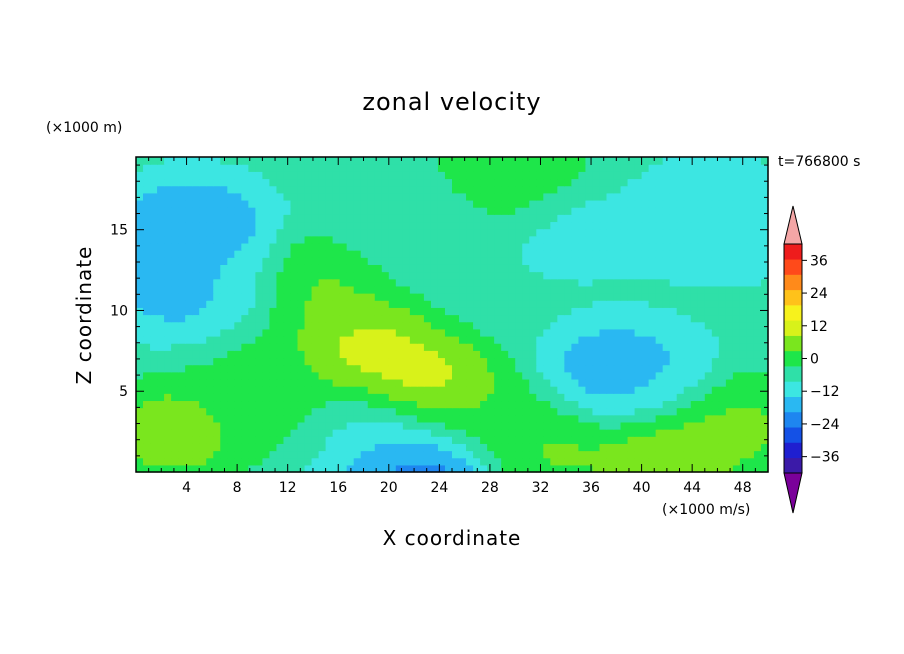 The height and width of the screenshot is (654, 904). Describe the element at coordinates (338, 488) in the screenshot. I see `x-tick-label: 16` at that location.